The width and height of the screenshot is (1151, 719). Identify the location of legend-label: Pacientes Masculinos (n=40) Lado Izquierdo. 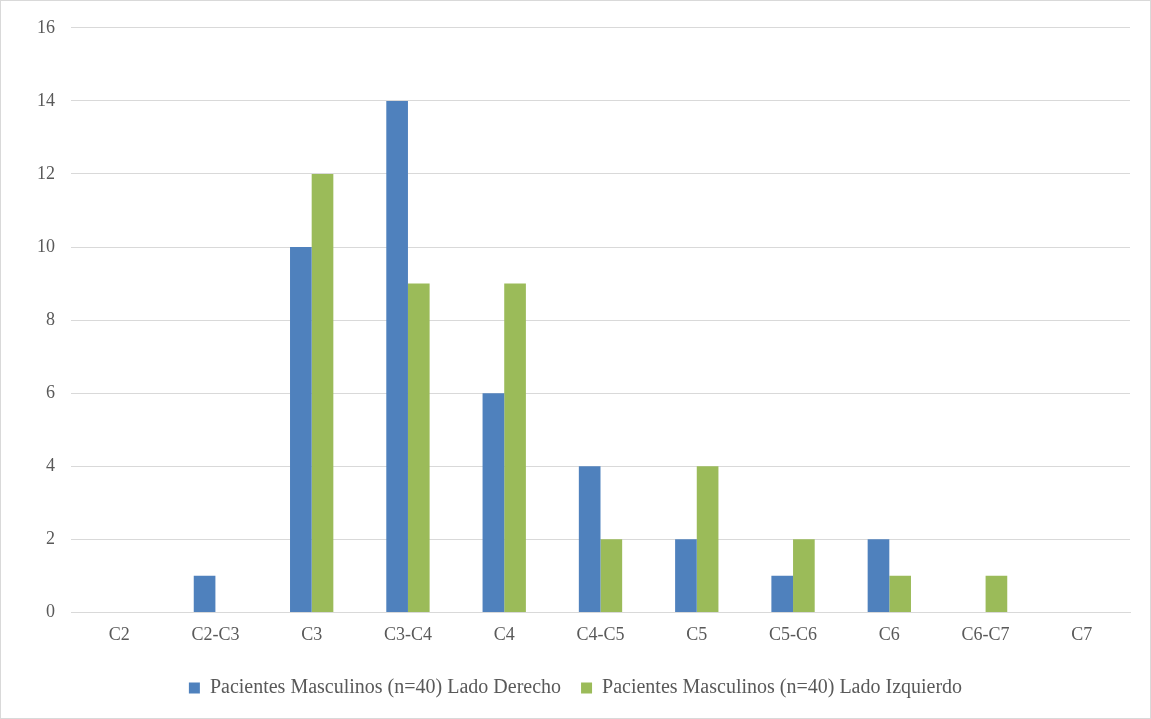
(782, 687).